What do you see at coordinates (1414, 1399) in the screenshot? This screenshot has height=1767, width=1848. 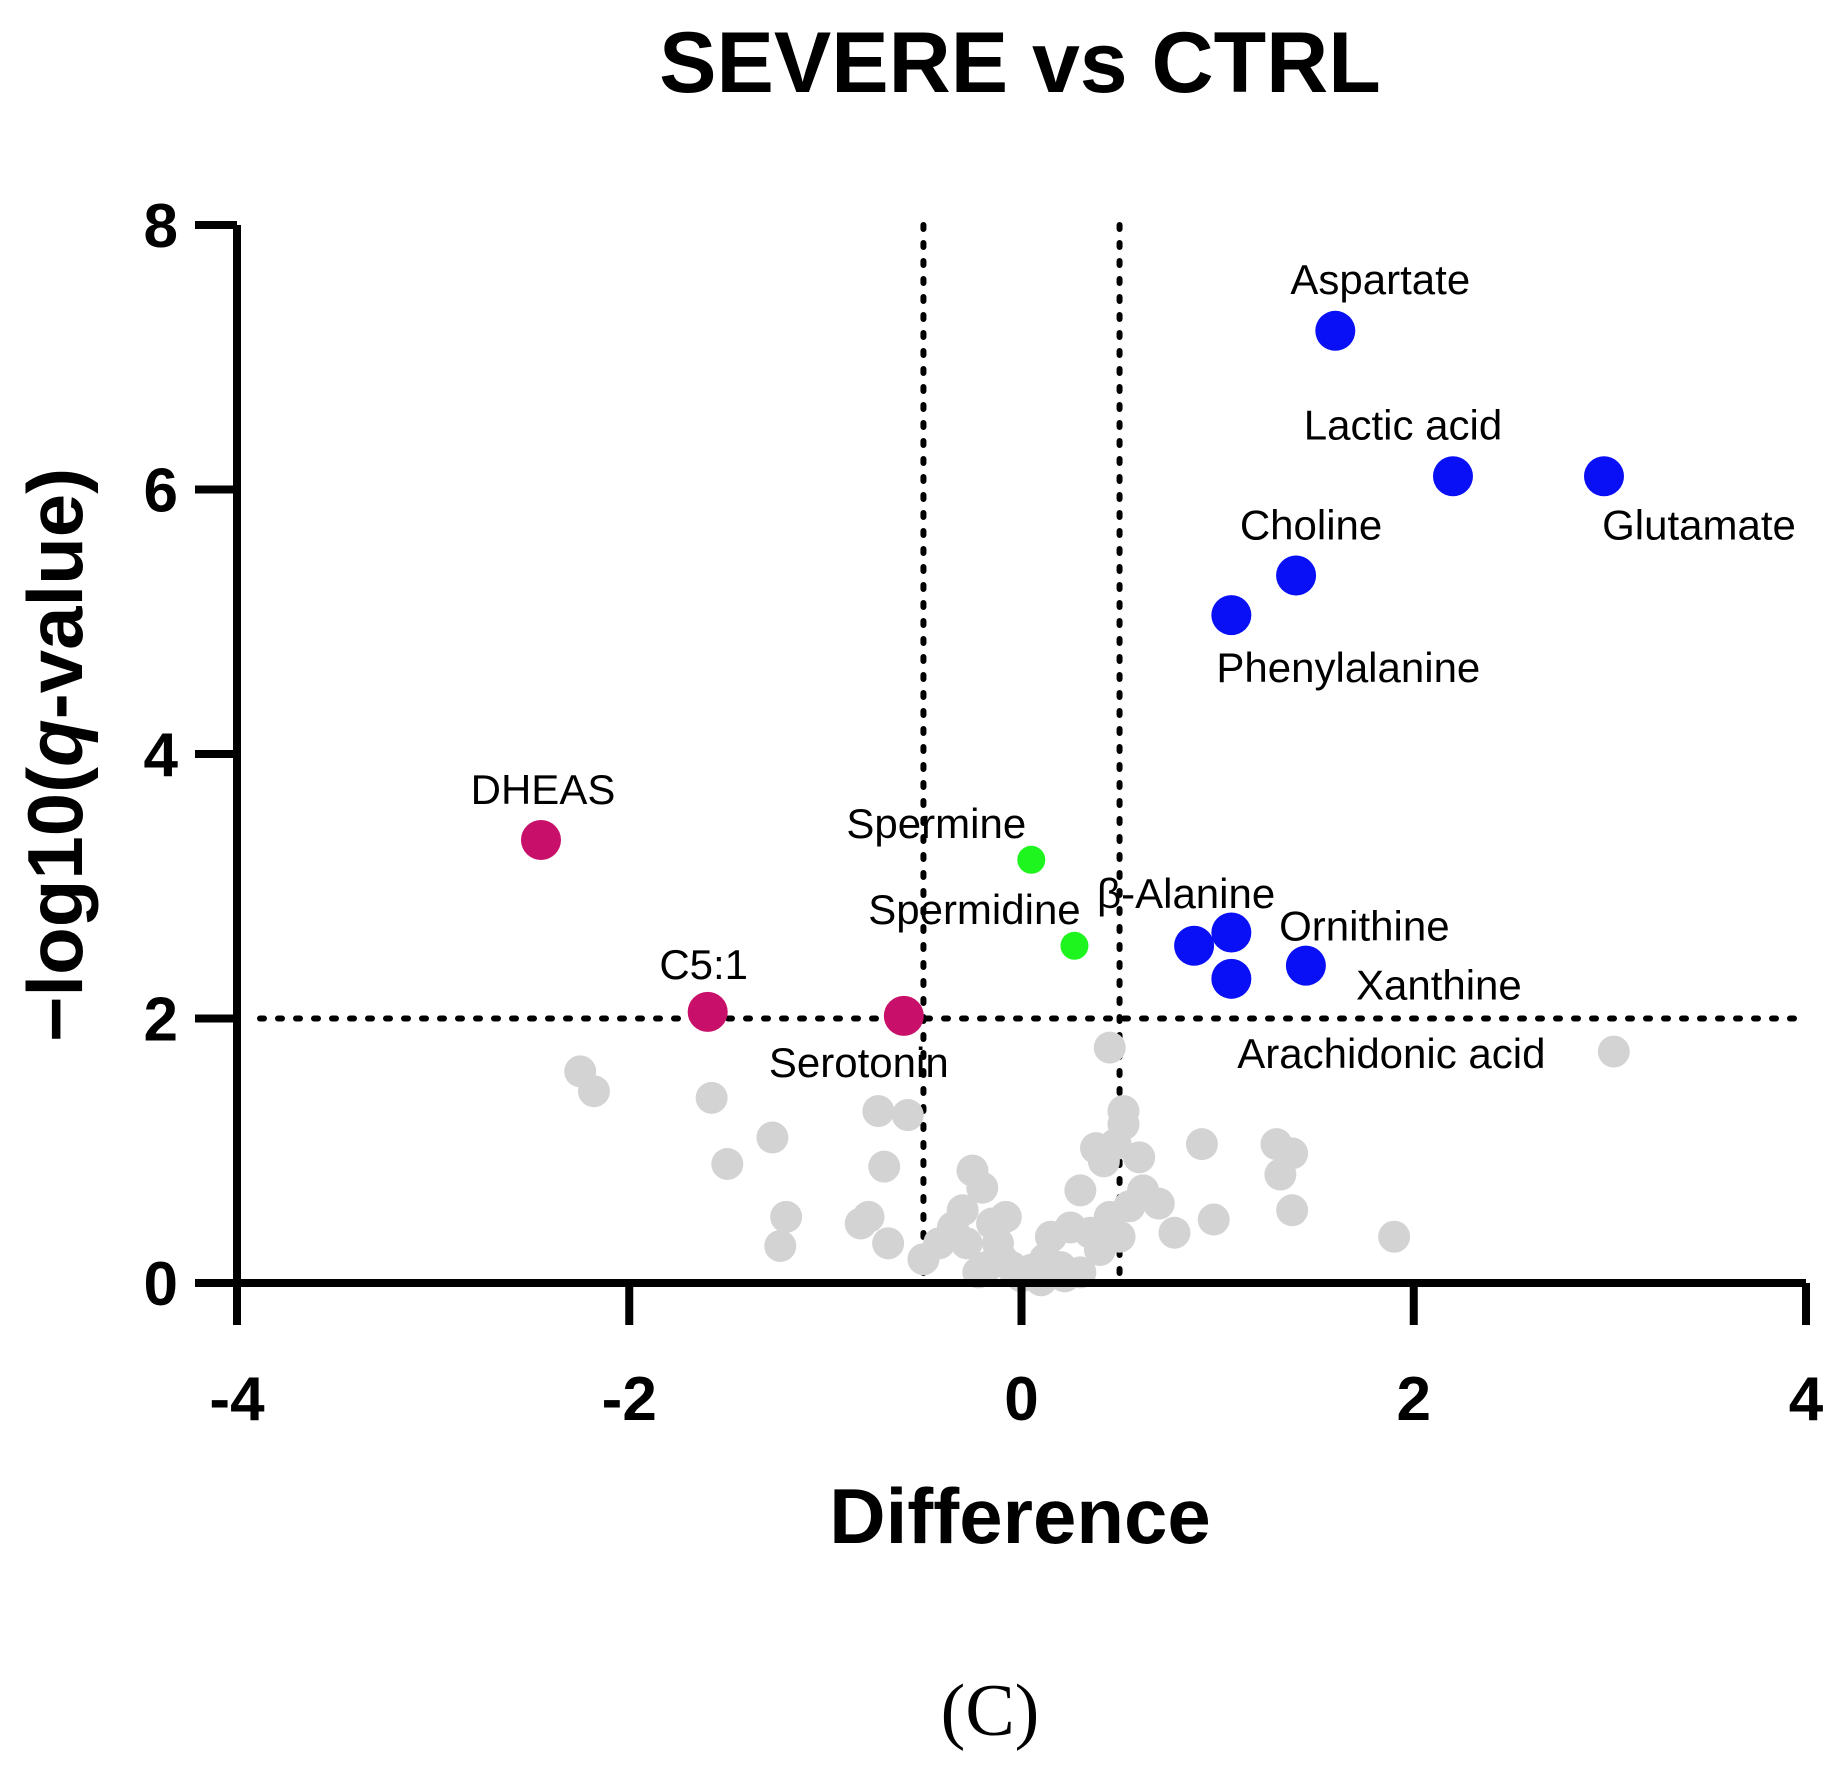 I see `x-tick-label: 2` at bounding box center [1414, 1399].